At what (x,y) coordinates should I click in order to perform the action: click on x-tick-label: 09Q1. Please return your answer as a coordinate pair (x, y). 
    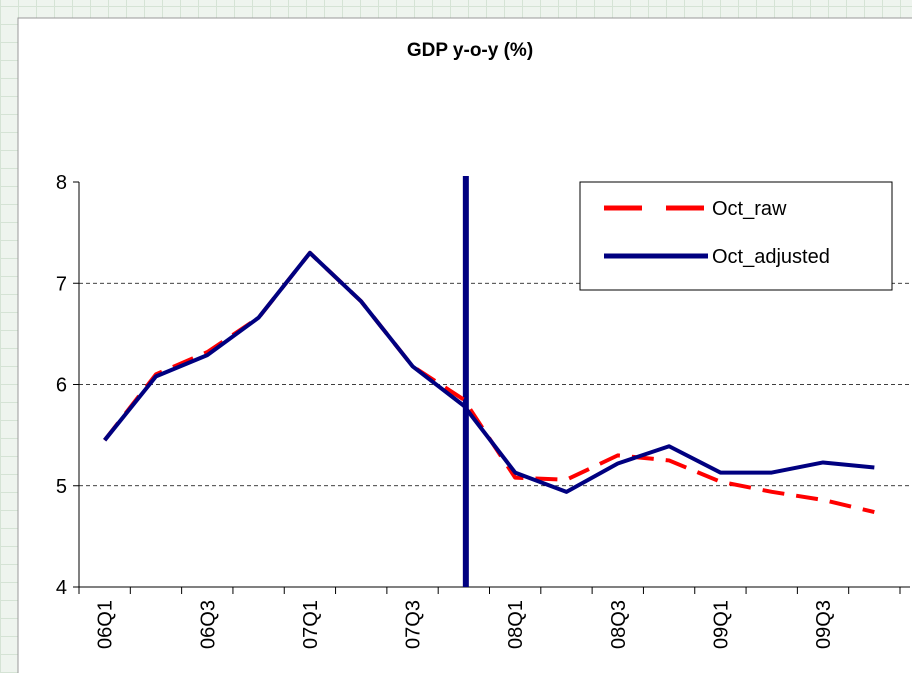
    Looking at the image, I should click on (721, 624).